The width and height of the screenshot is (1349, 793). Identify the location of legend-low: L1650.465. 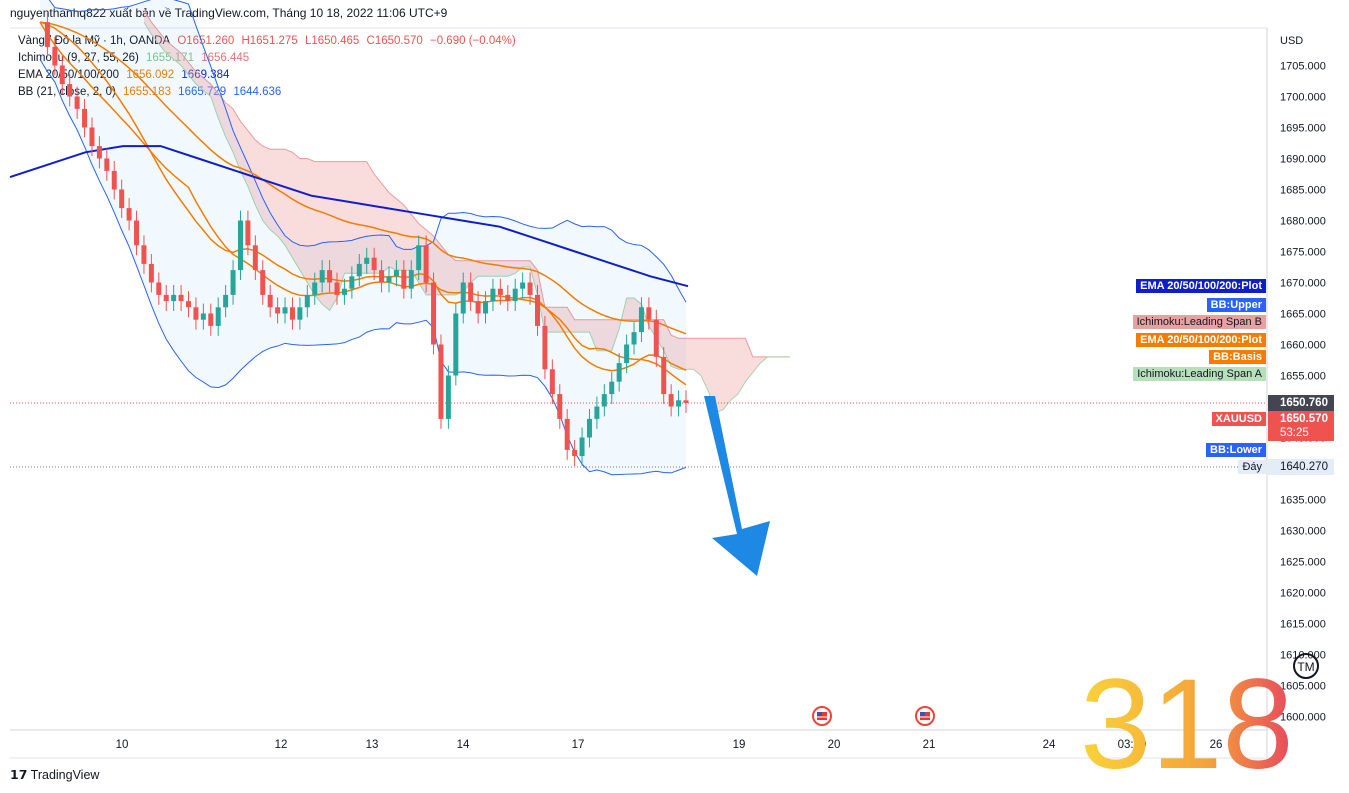
(332, 41).